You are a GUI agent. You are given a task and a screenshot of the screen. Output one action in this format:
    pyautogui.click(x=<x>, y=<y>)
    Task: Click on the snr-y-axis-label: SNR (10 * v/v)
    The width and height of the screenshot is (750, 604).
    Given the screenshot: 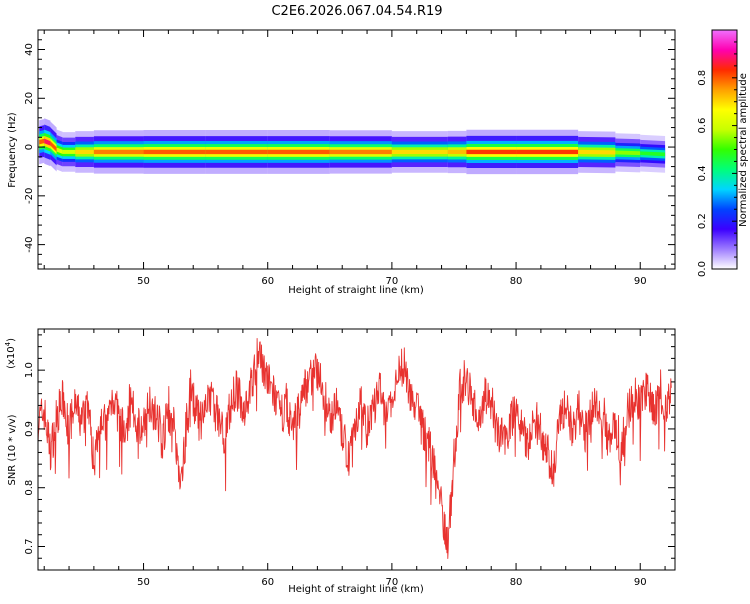 What is the action you would take?
    pyautogui.click(x=12, y=449)
    